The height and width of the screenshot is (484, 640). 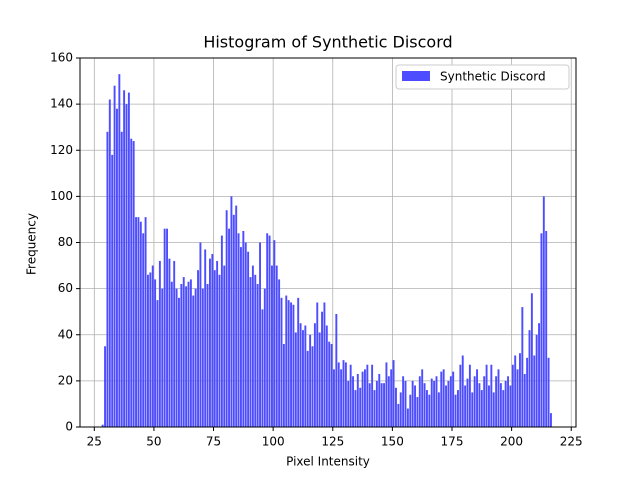 What do you see at coordinates (153, 442) in the screenshot?
I see `x-tick-label: 50` at bounding box center [153, 442].